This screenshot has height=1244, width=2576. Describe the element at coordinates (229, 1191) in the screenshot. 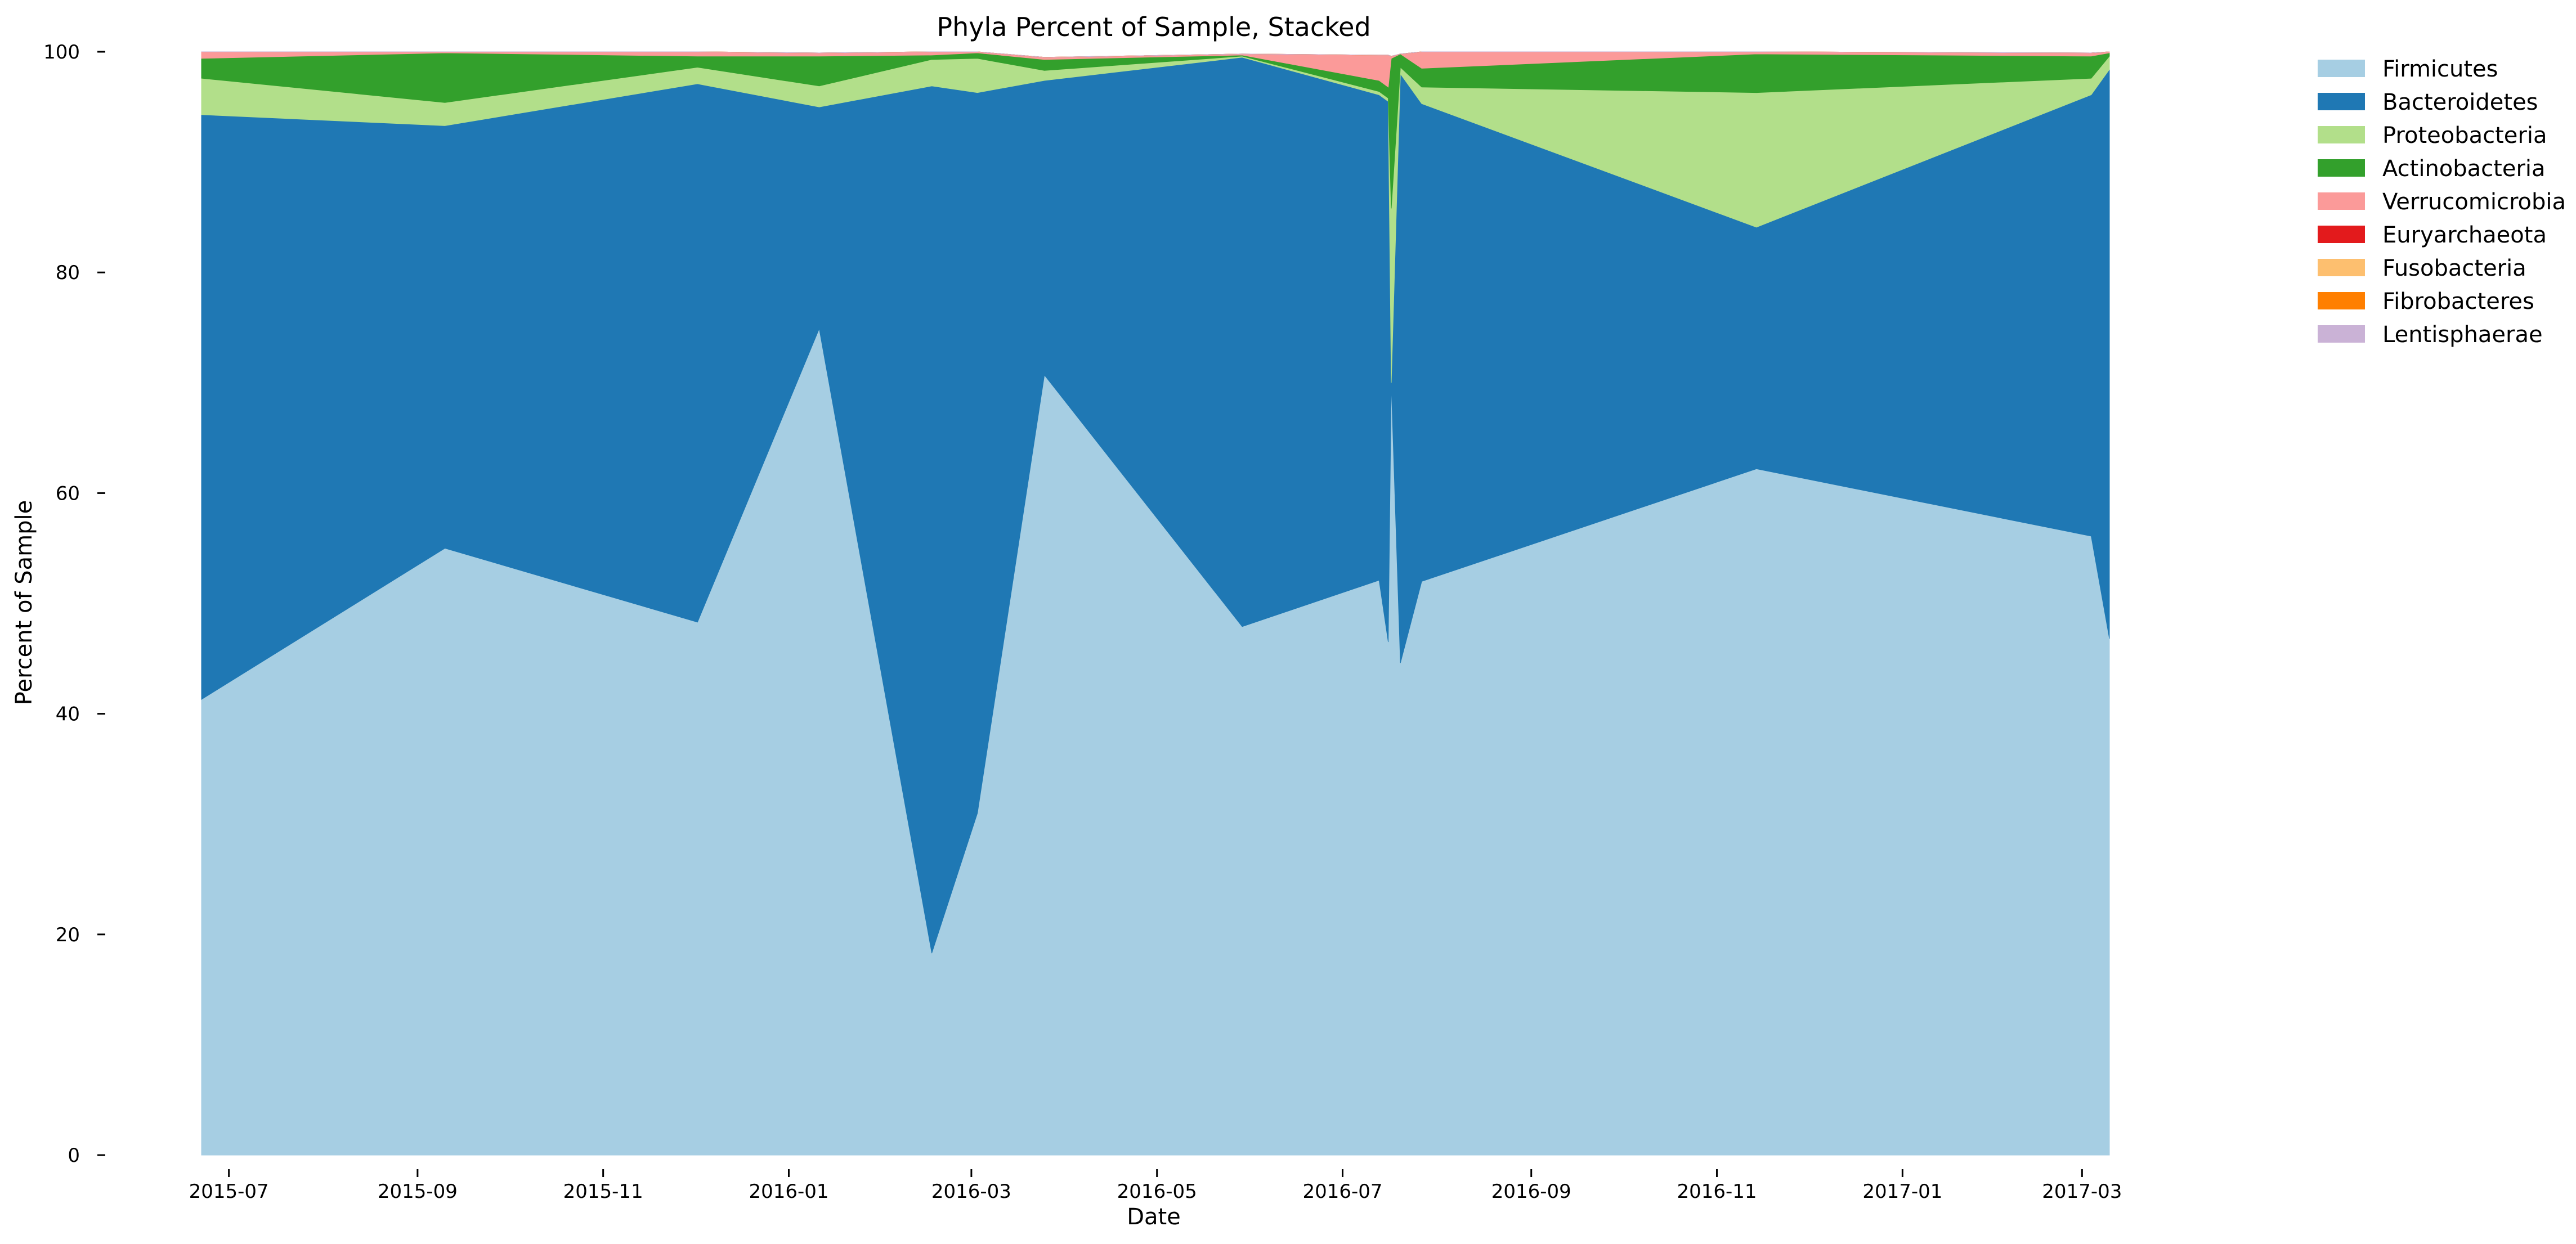

I see `x-tick-label: 2015-07` at that location.